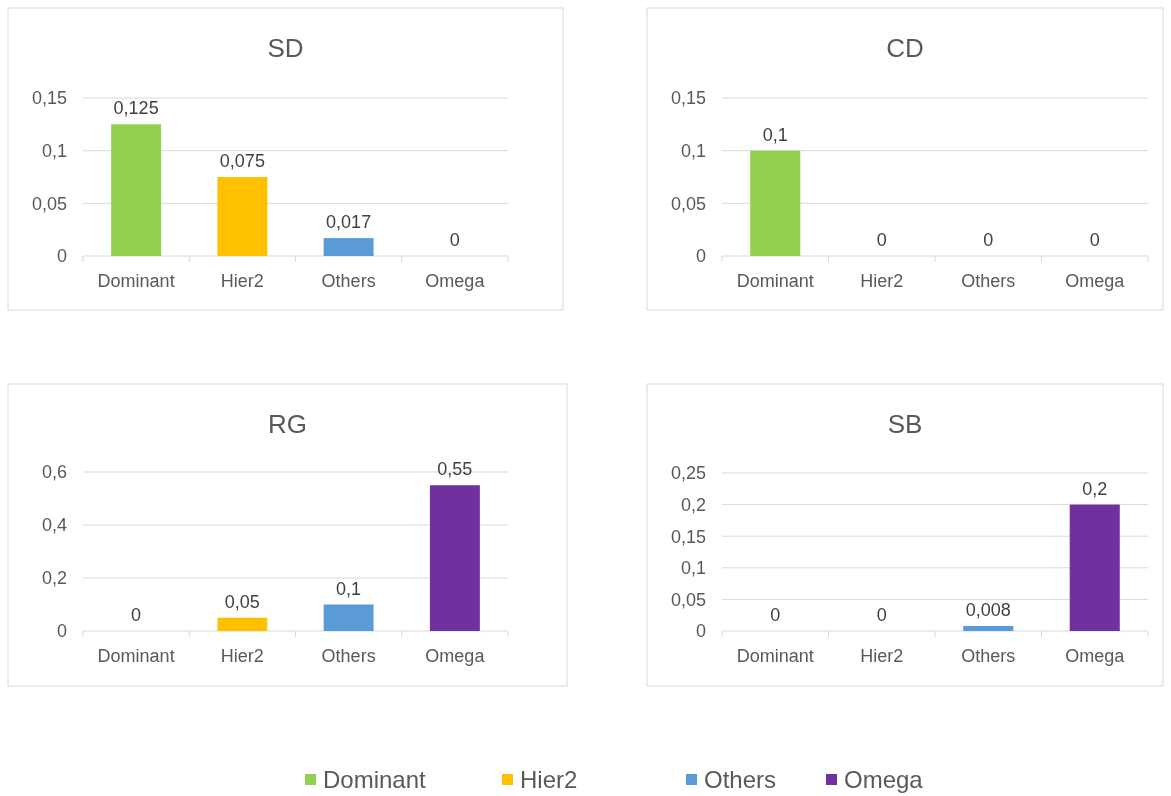  I want to click on data-label: 0,55, so click(455, 469).